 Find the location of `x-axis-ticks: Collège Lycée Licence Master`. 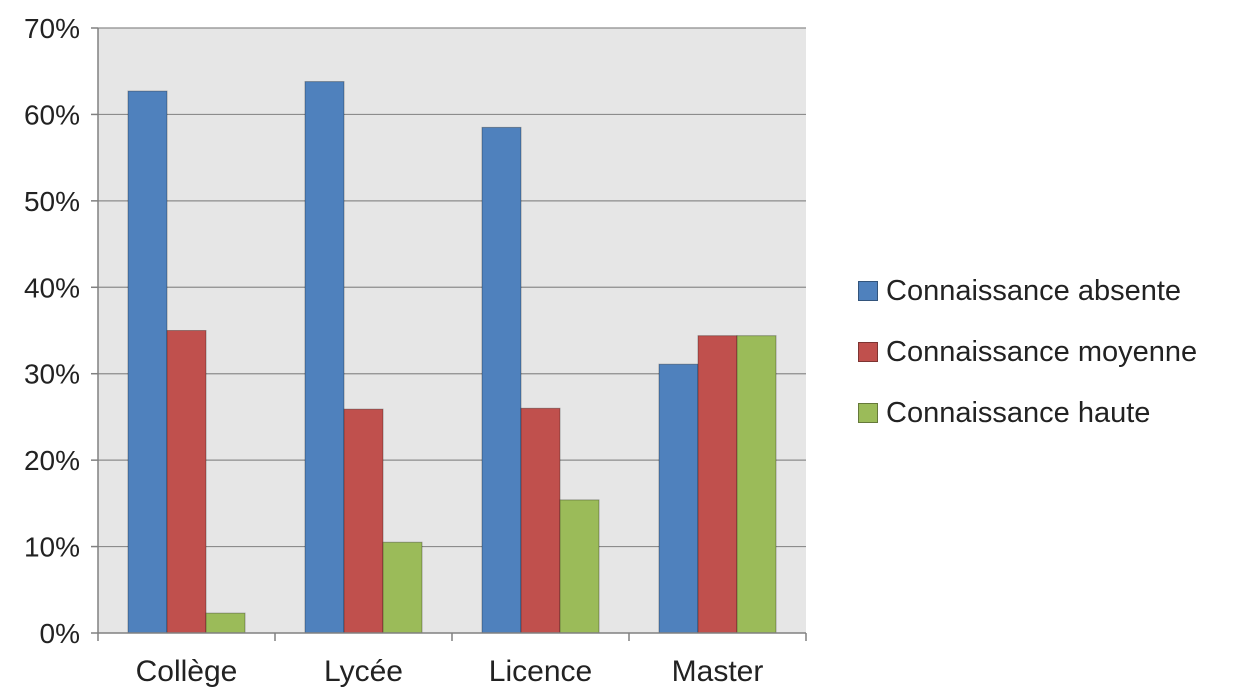

x-axis-ticks: Collège Lycée Licence Master is located at coordinates (452, 660).